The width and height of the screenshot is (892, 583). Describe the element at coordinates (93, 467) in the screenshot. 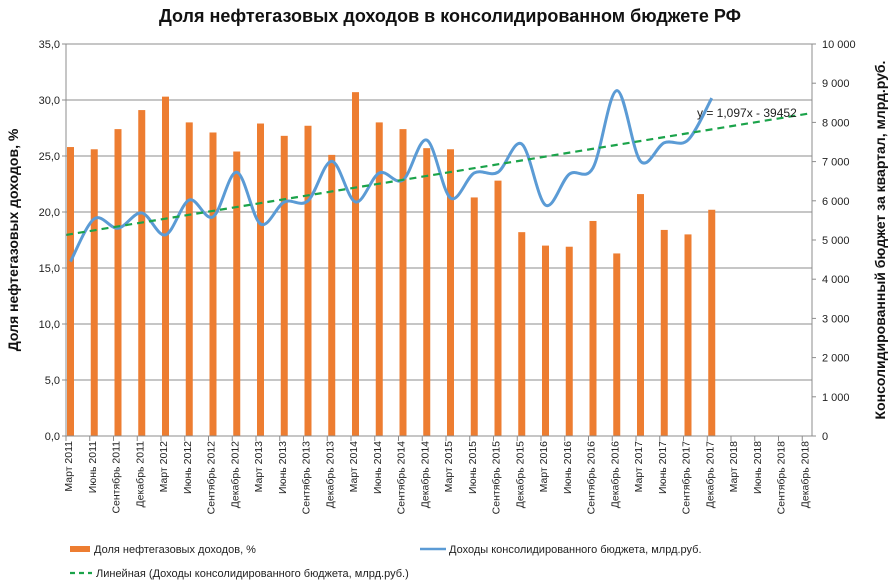

I see `x-tick-label: Июнь 2011` at that location.